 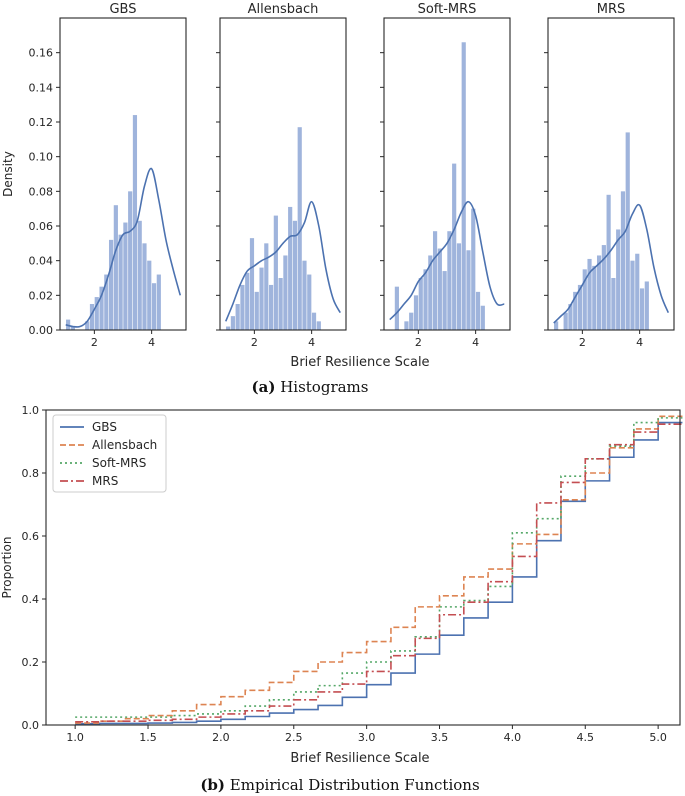 What do you see at coordinates (104, 427) in the screenshot?
I see `legend-label-gbs: GBS` at bounding box center [104, 427].